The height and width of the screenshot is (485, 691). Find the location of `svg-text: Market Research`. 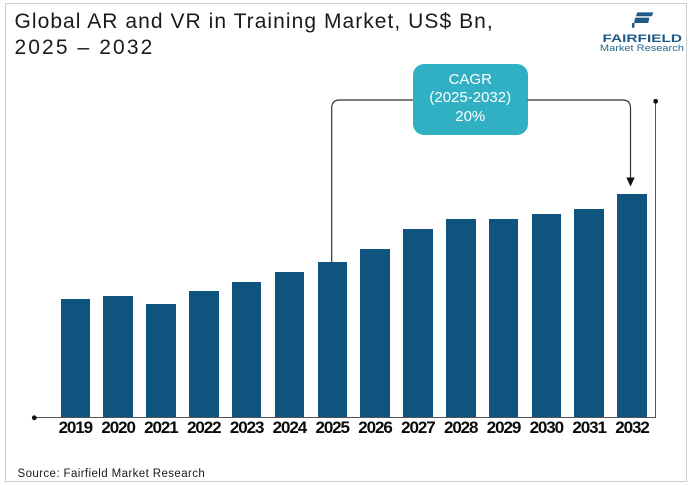

svg-text: Market Research is located at coordinates (642, 48).